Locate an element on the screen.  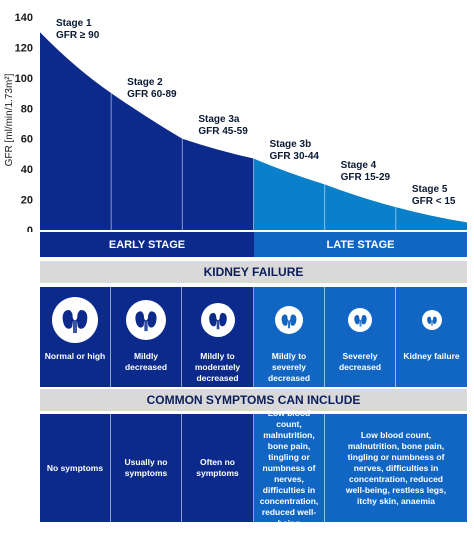
function-label: Mildly decreased is located at coordinates (146, 361).